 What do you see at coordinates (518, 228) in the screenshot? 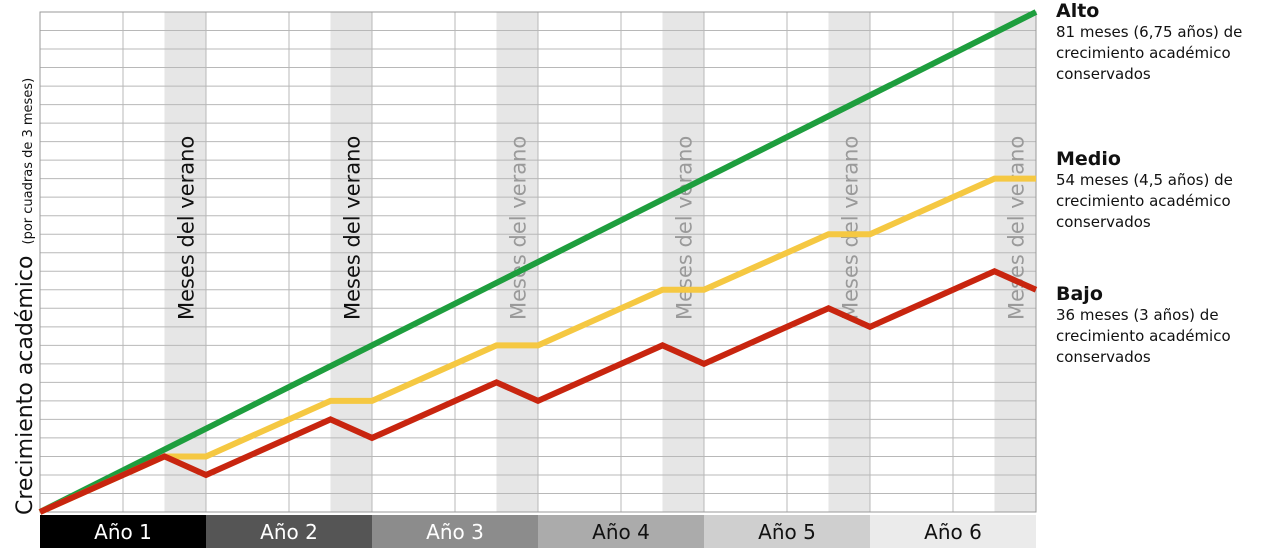
I see `summer-label-3: Meses del verano` at bounding box center [518, 228].